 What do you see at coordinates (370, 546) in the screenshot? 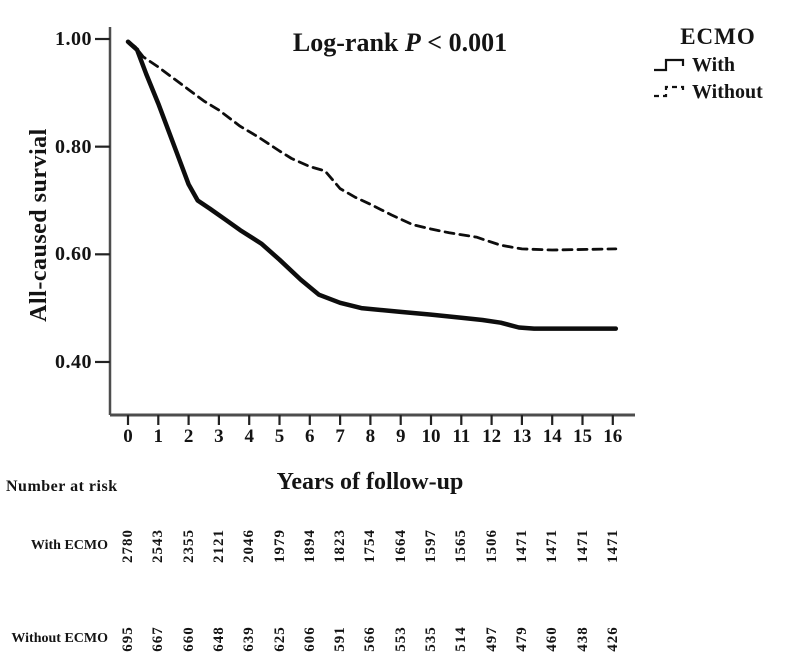
I see `risk-value: 1754` at bounding box center [370, 546].